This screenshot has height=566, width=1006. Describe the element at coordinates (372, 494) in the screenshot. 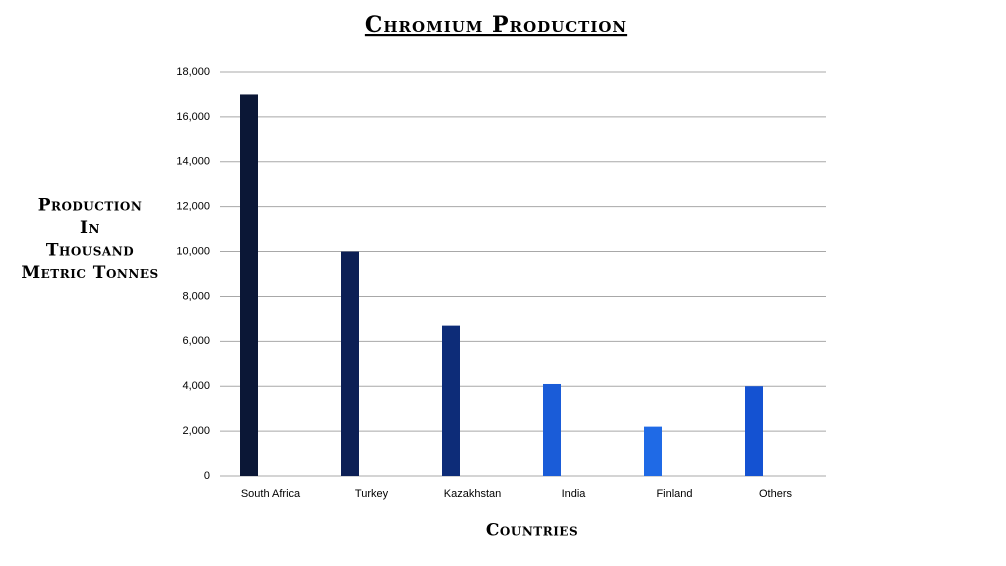

I see `x-tick-label: Turkey` at that location.